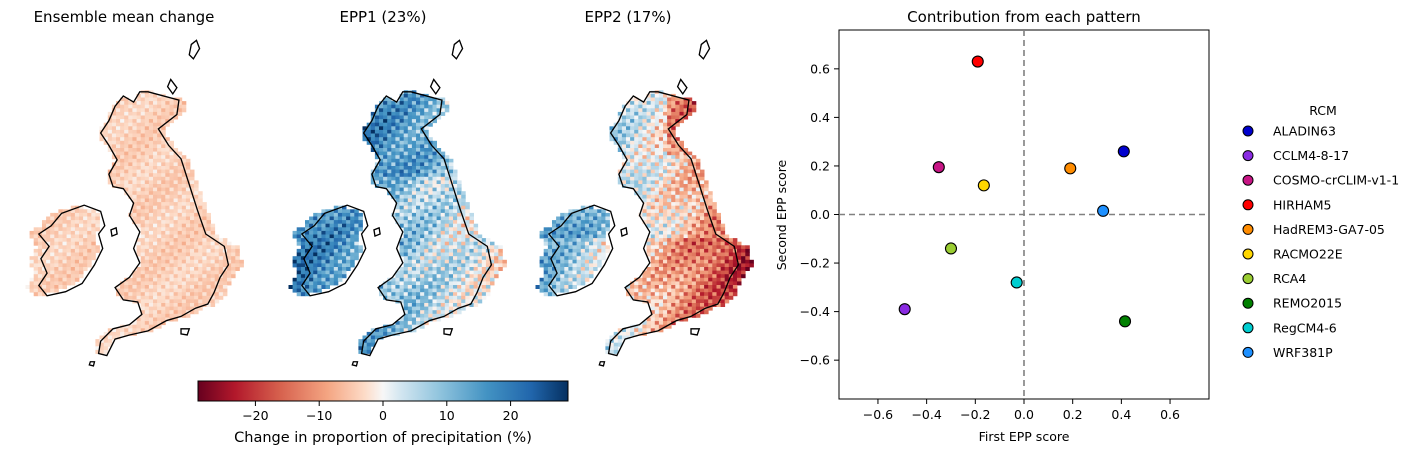 Image resolution: width=1427 pixels, height=454 pixels. Describe the element at coordinates (1304, 131) in the screenshot. I see `legend-label: ALADIN63` at that location.